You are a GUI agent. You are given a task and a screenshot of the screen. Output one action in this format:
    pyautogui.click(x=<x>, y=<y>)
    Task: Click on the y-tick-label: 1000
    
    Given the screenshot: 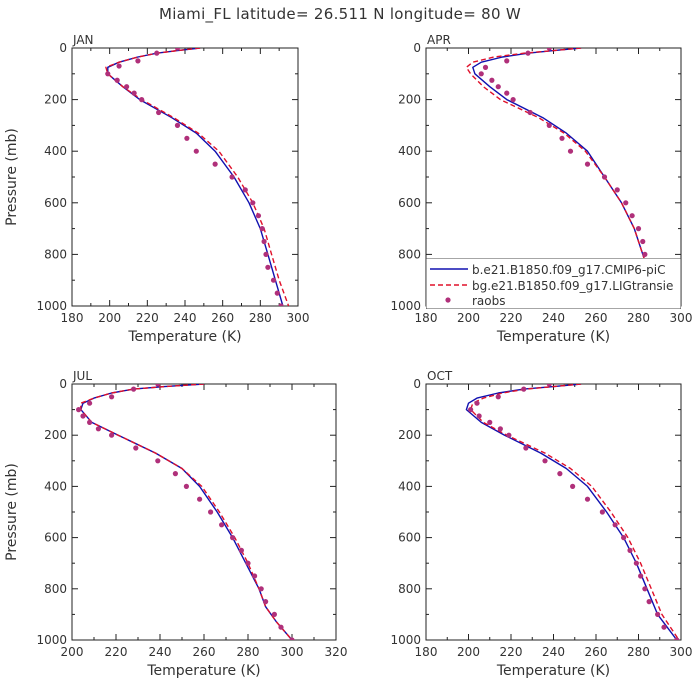 What is the action you would take?
    pyautogui.click(x=51, y=306)
    